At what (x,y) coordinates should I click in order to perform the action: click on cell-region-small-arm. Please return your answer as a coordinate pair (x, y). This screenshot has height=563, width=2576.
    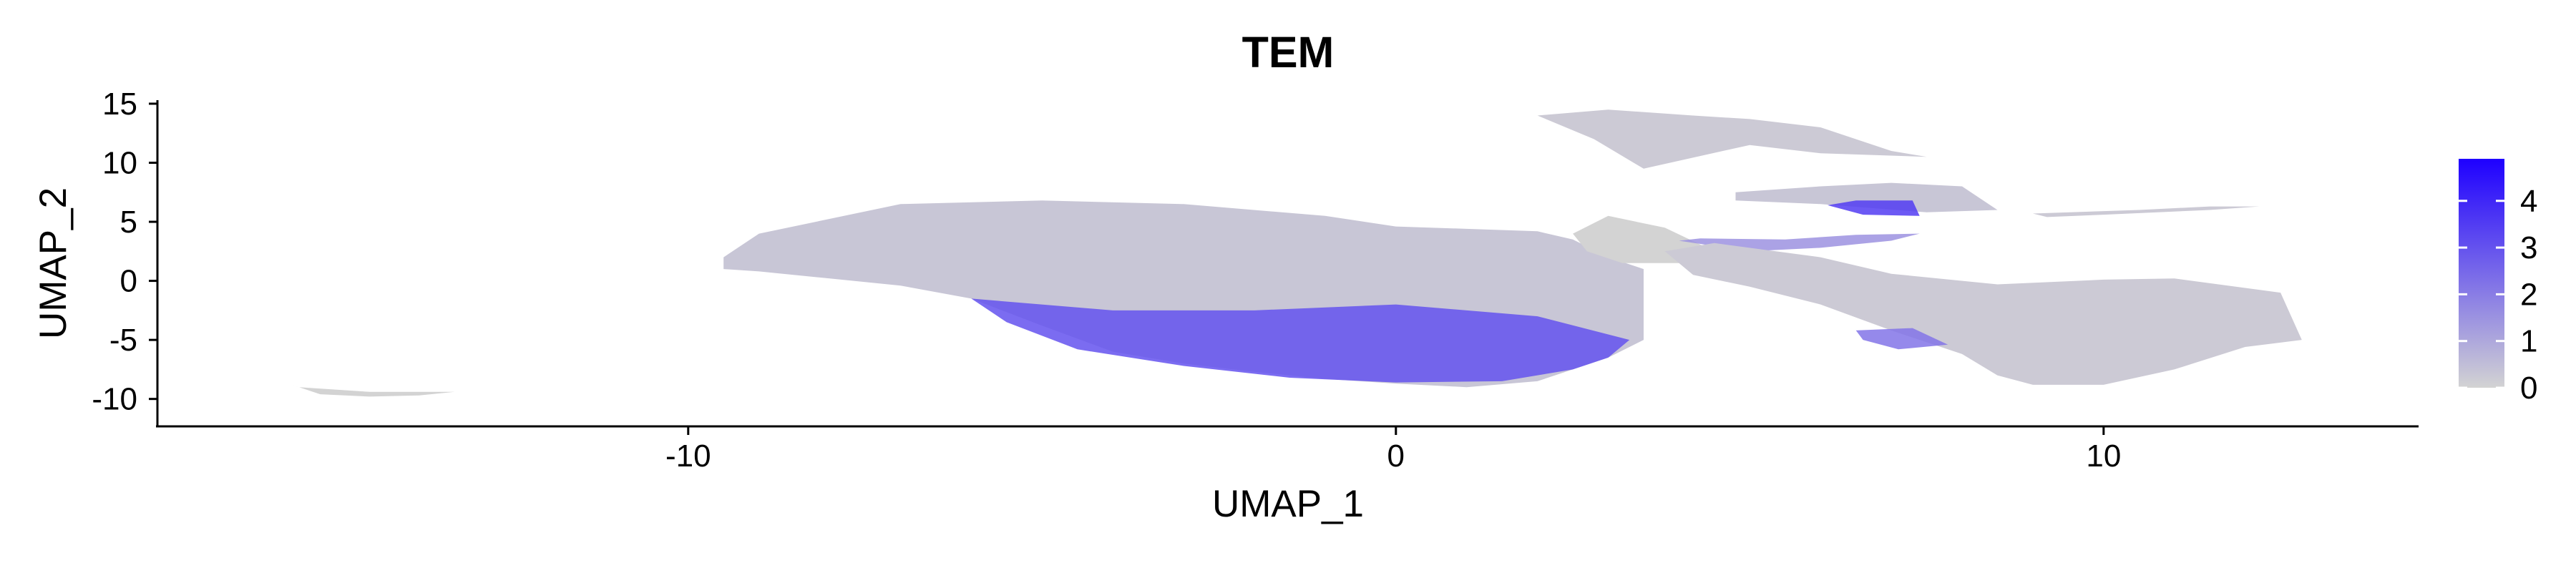
    Looking at the image, I should click on (2146, 211).